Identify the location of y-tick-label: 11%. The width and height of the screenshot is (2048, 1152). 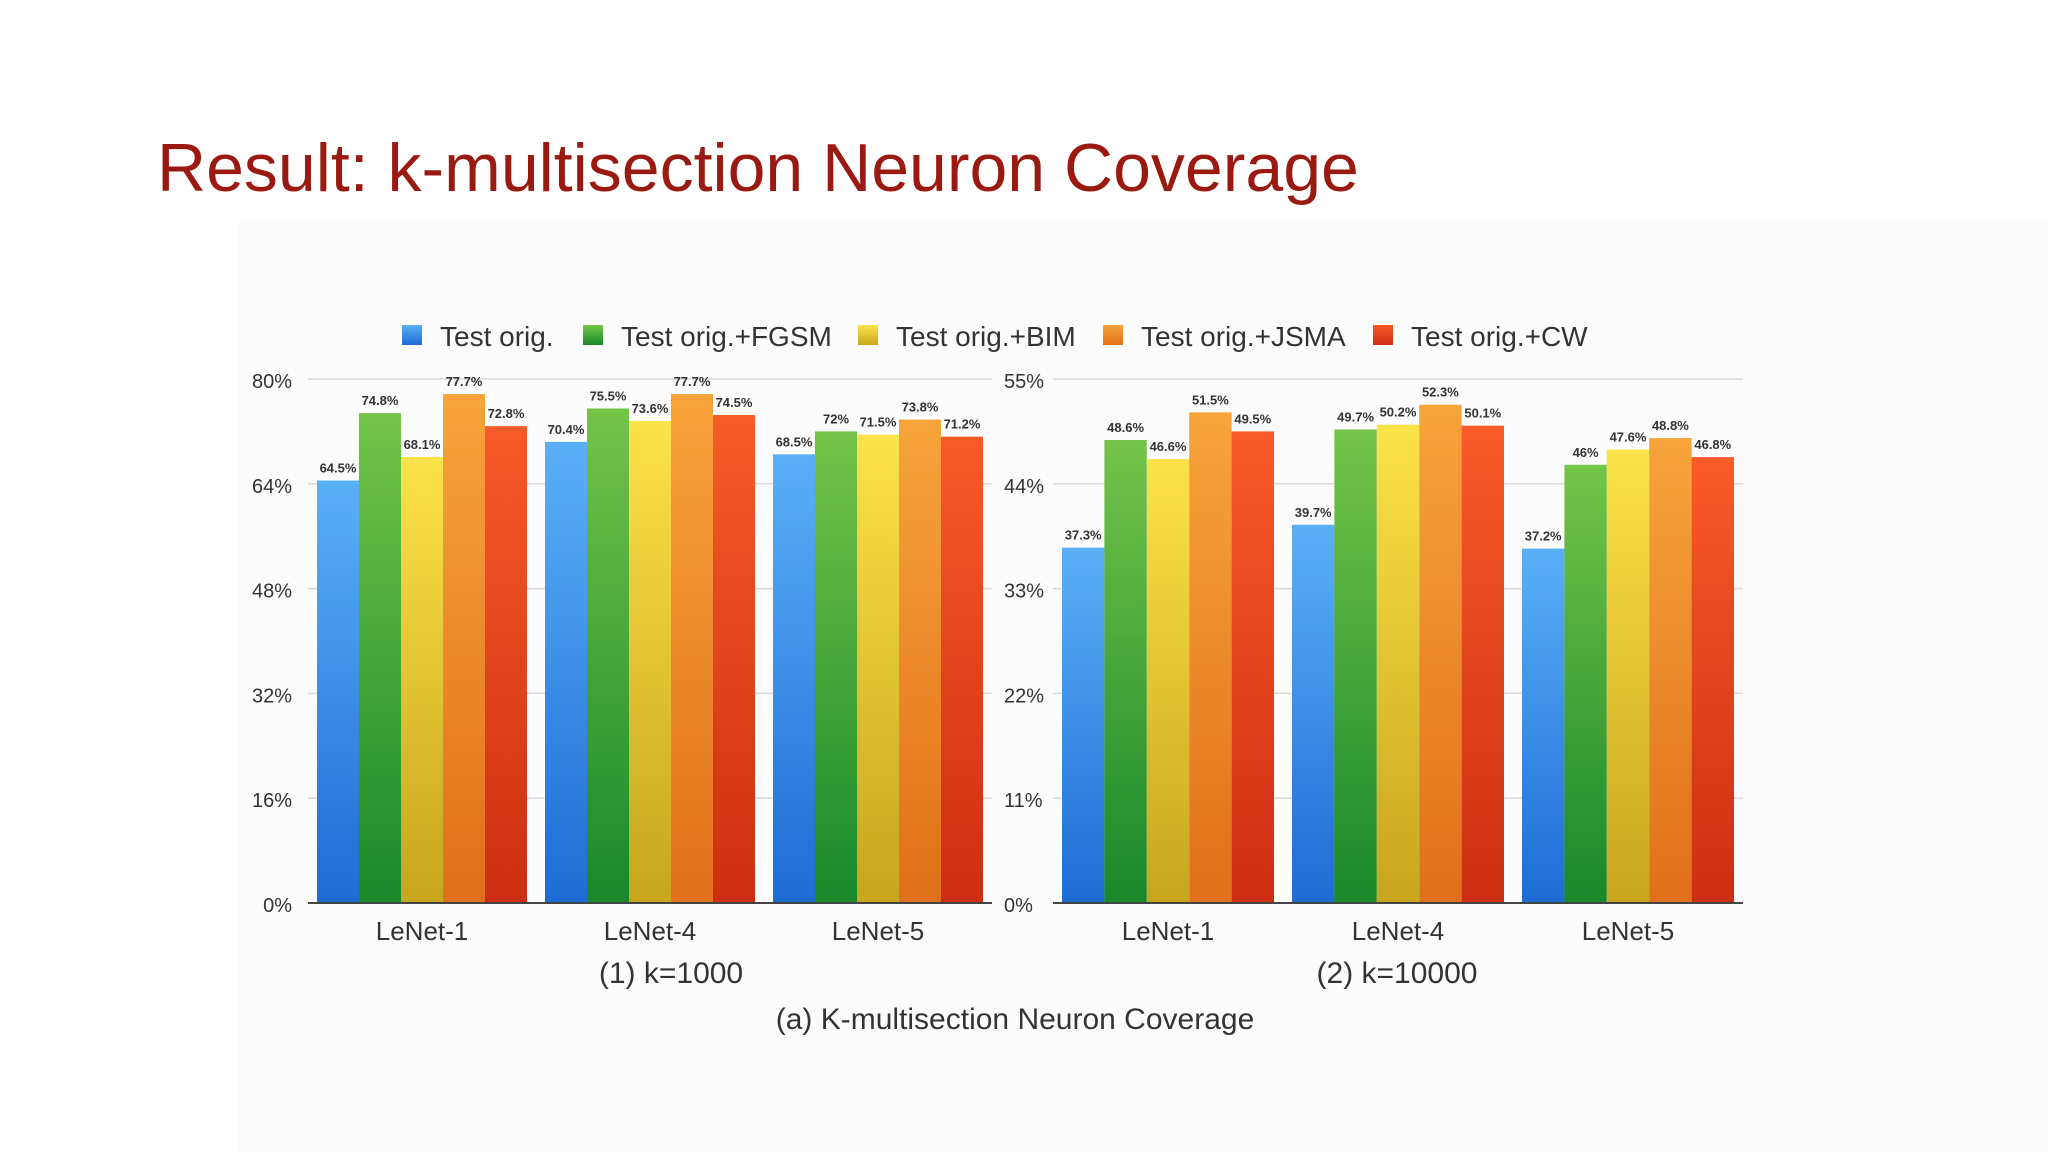
(1023, 801).